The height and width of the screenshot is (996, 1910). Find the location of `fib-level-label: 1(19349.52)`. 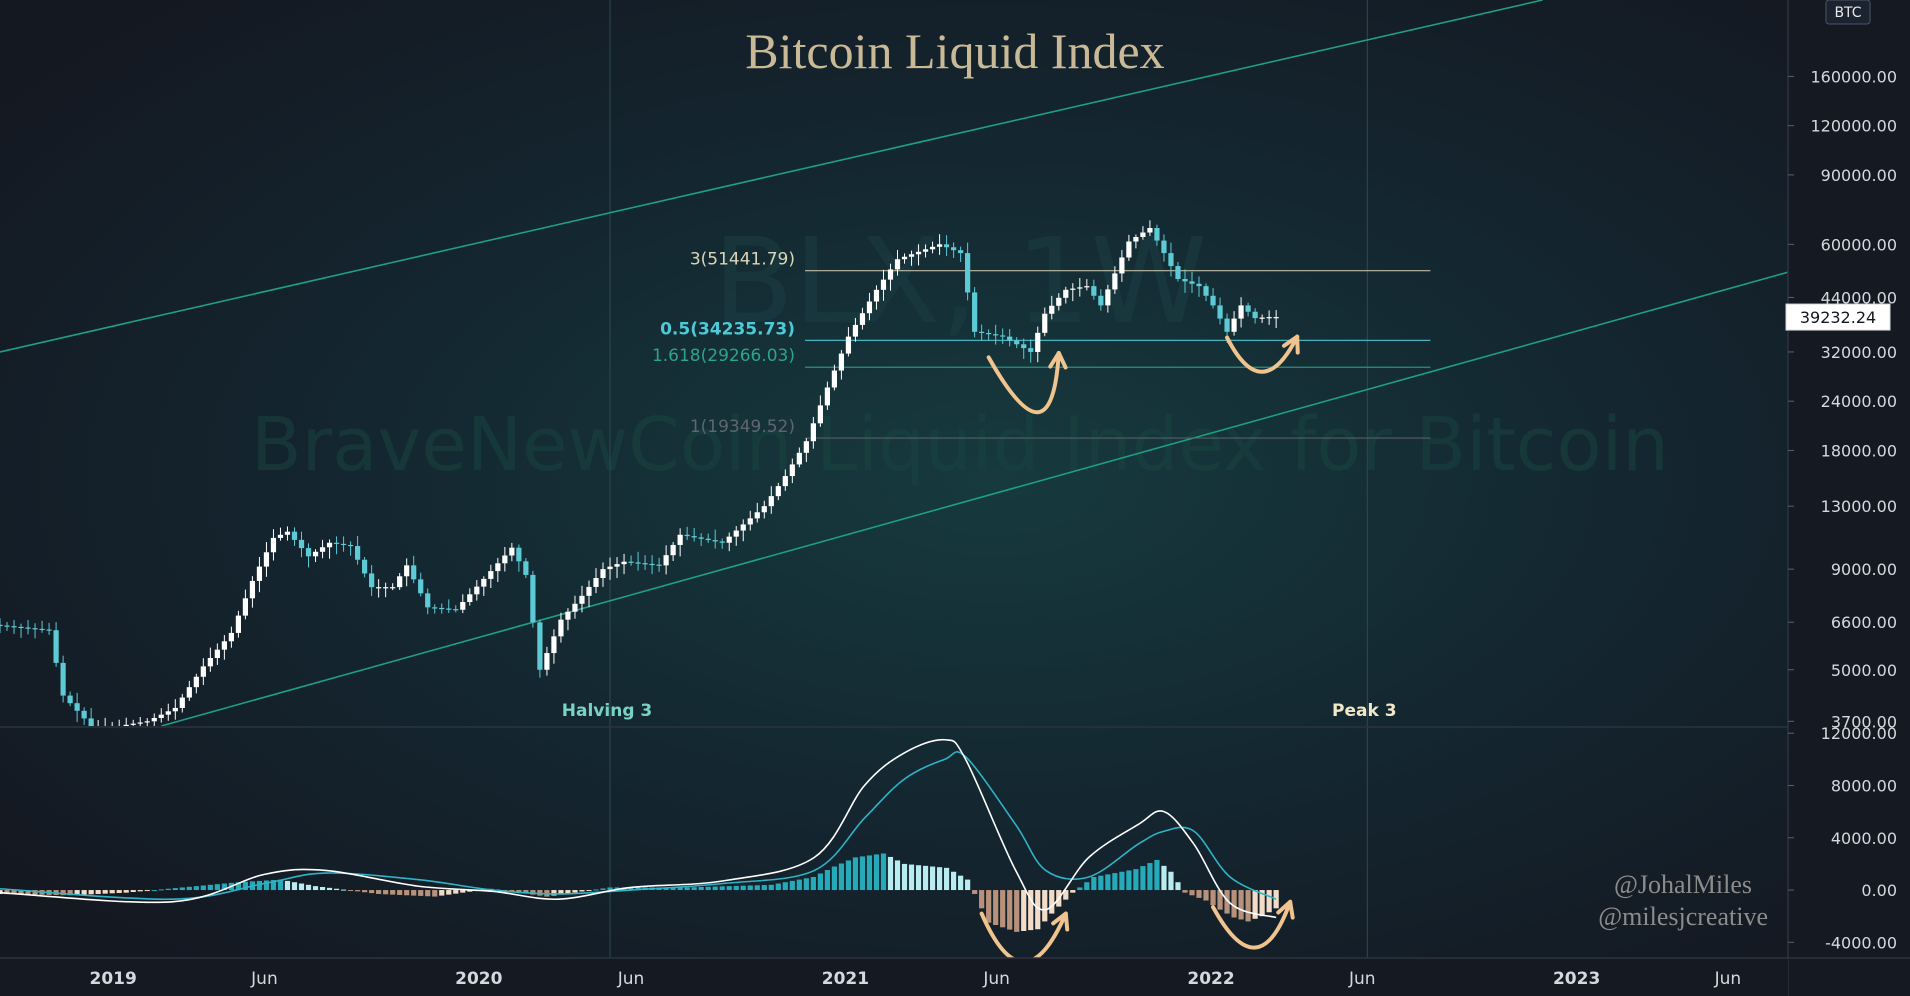

fib-level-label: 1(19349.52) is located at coordinates (742, 427).